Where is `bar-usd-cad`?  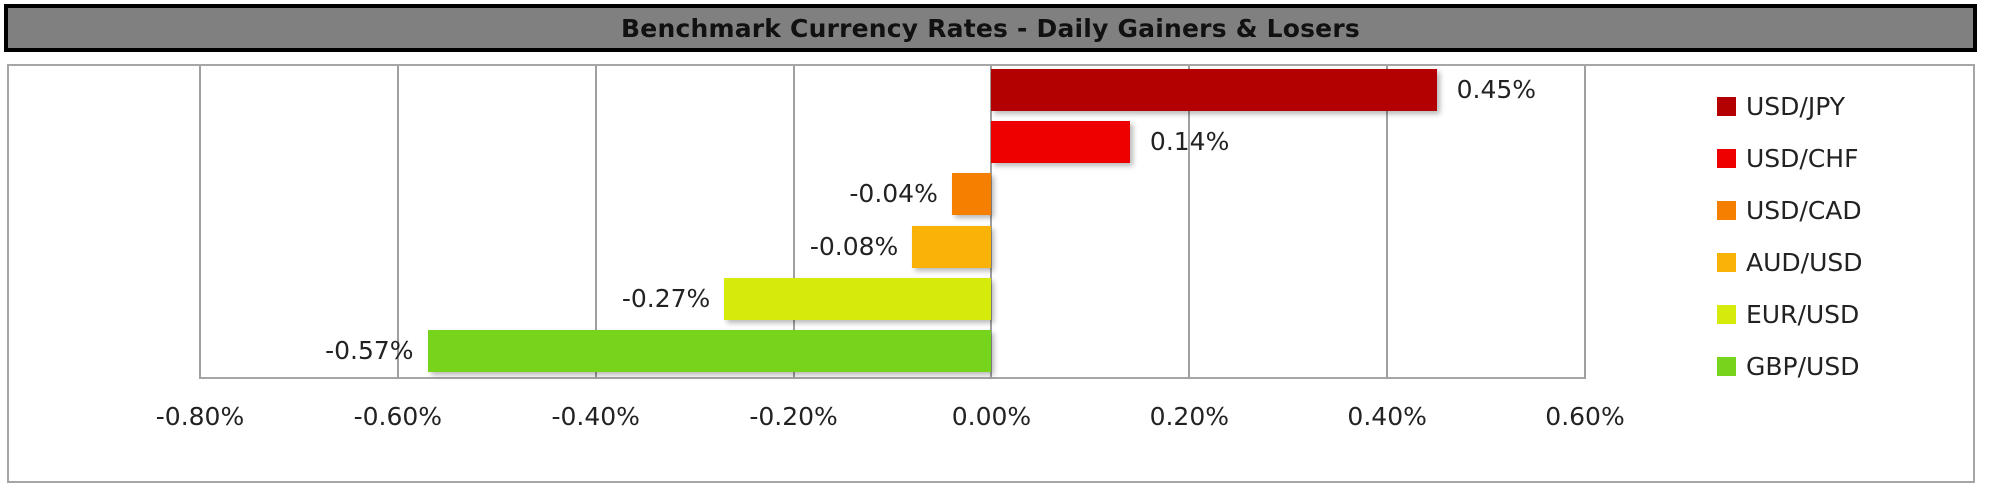
bar-usd-cad is located at coordinates (971, 194).